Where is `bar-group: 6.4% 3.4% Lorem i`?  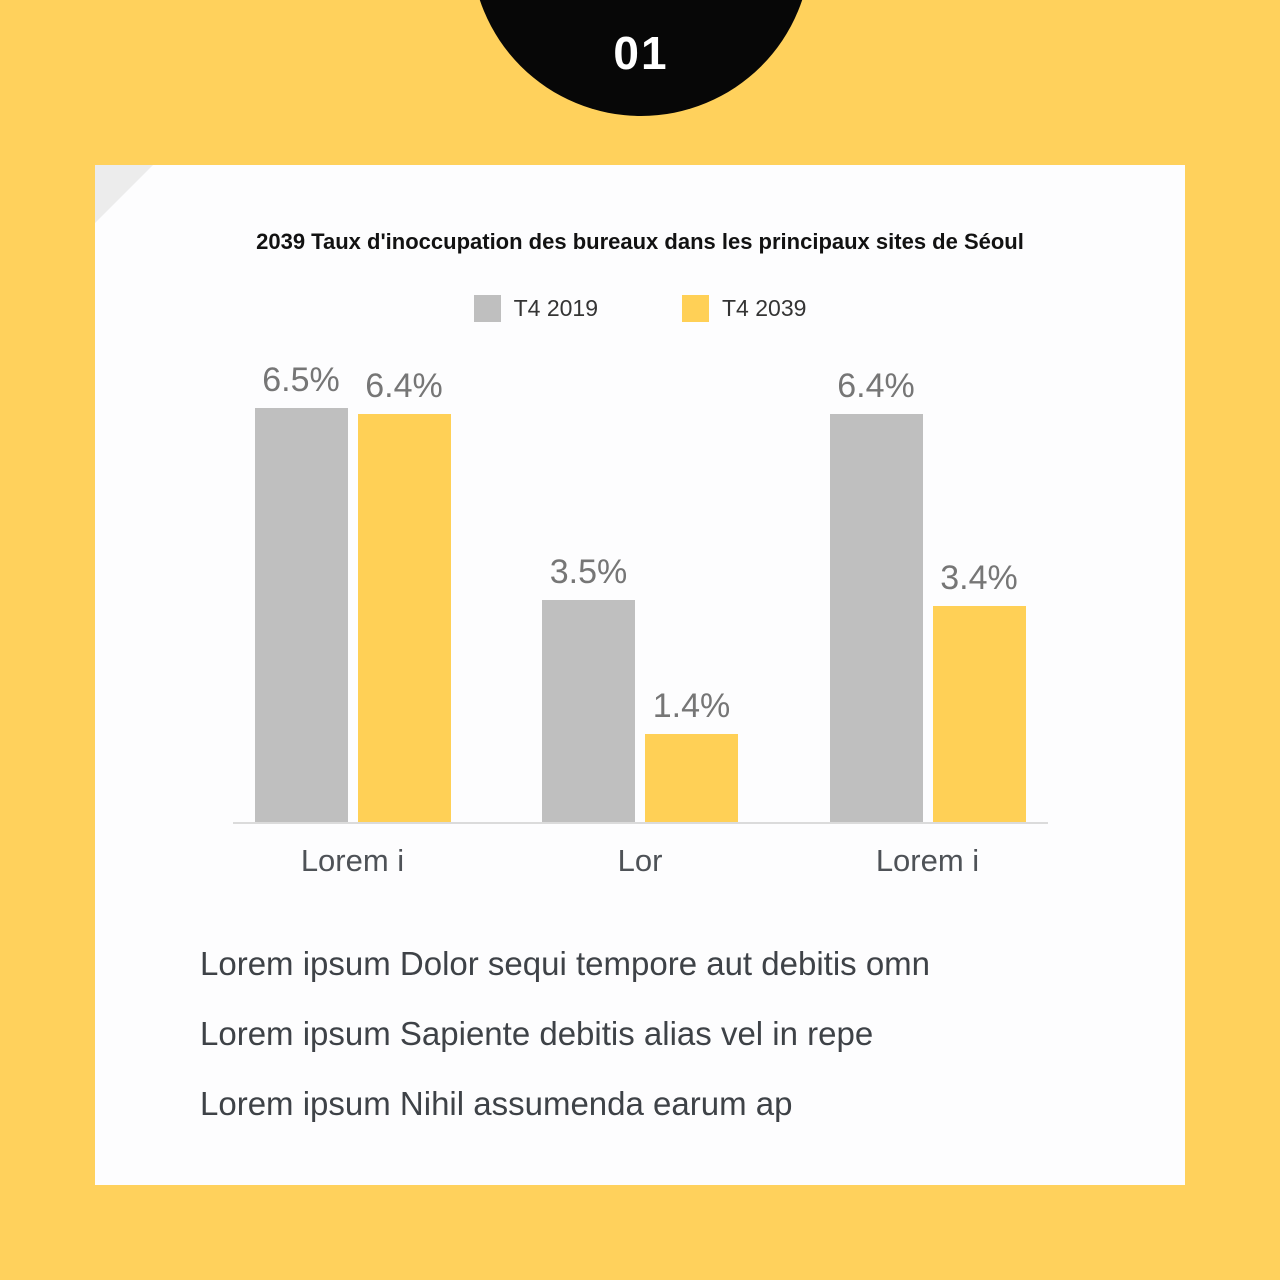 bar-group: 6.4% 3.4% Lorem i is located at coordinates (927, 619).